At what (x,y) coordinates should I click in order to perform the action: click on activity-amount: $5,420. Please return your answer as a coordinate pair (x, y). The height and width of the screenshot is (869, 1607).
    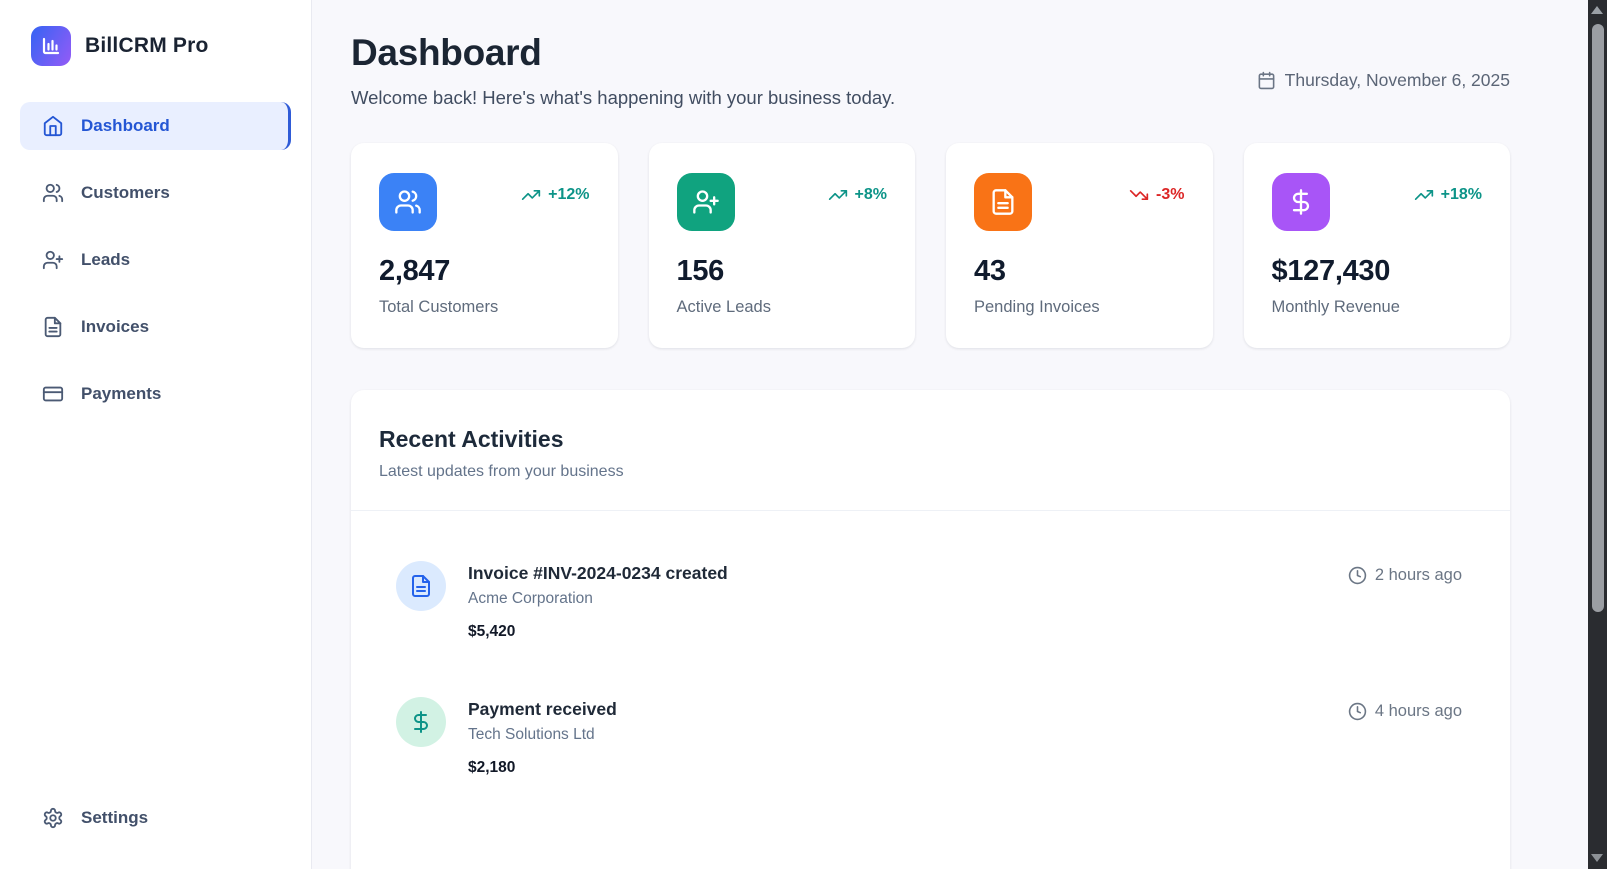
    Looking at the image, I should click on (492, 631).